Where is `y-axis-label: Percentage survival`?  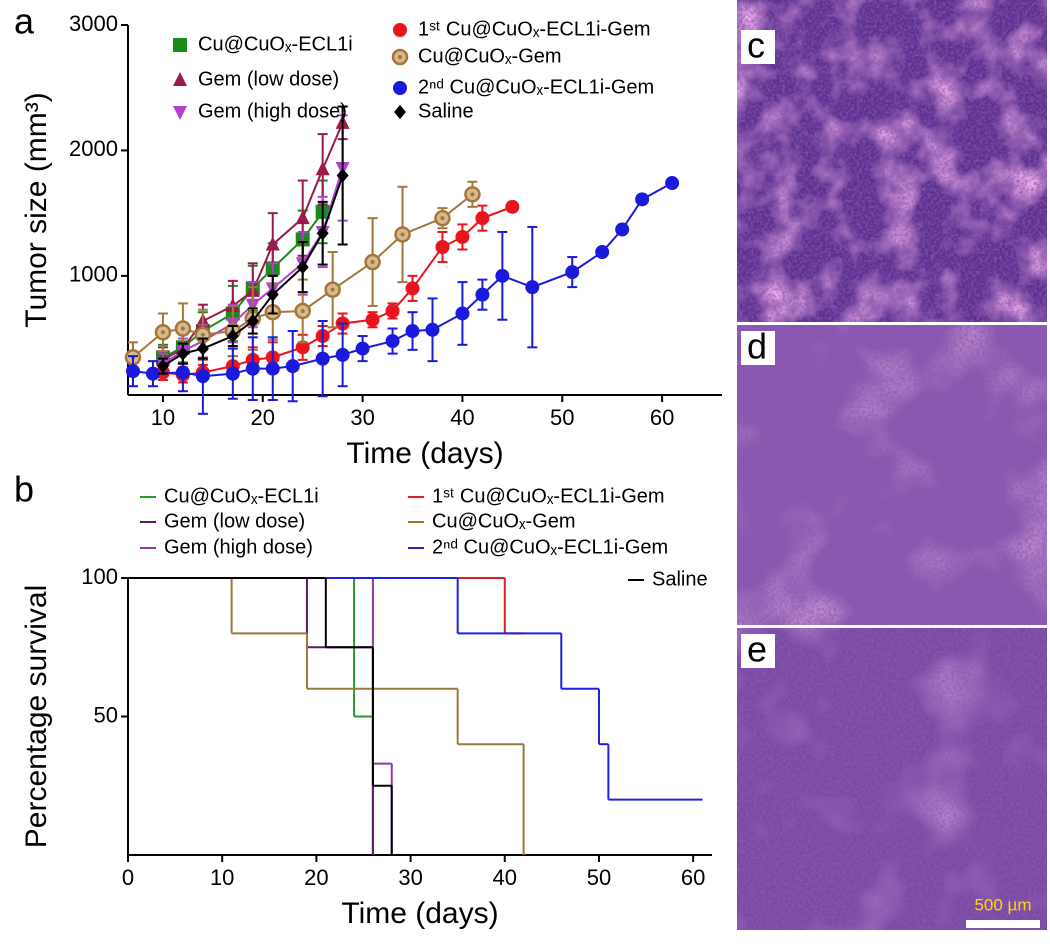
y-axis-label: Percentage survival is located at coordinates (36, 716).